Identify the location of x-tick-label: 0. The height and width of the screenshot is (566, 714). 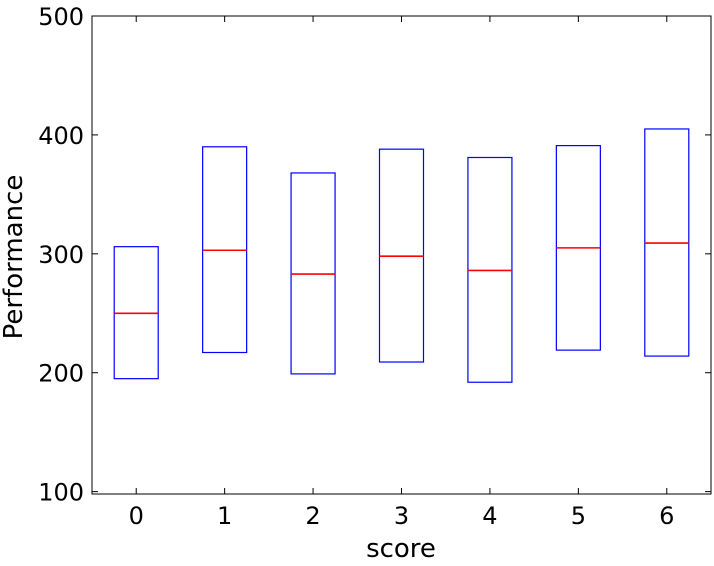
(136, 516).